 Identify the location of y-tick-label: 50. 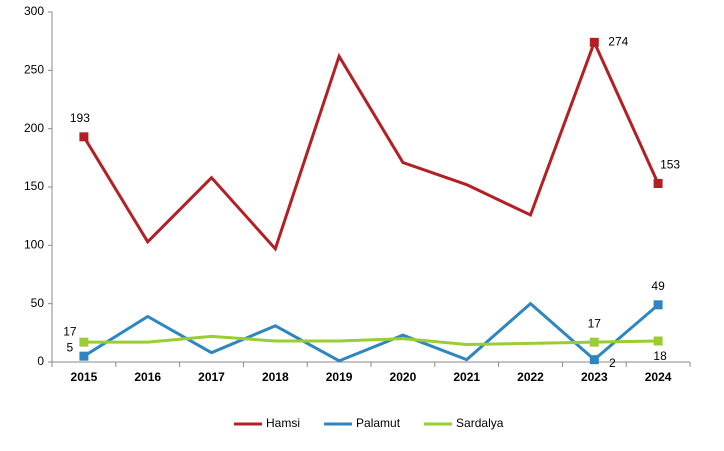
(38, 303).